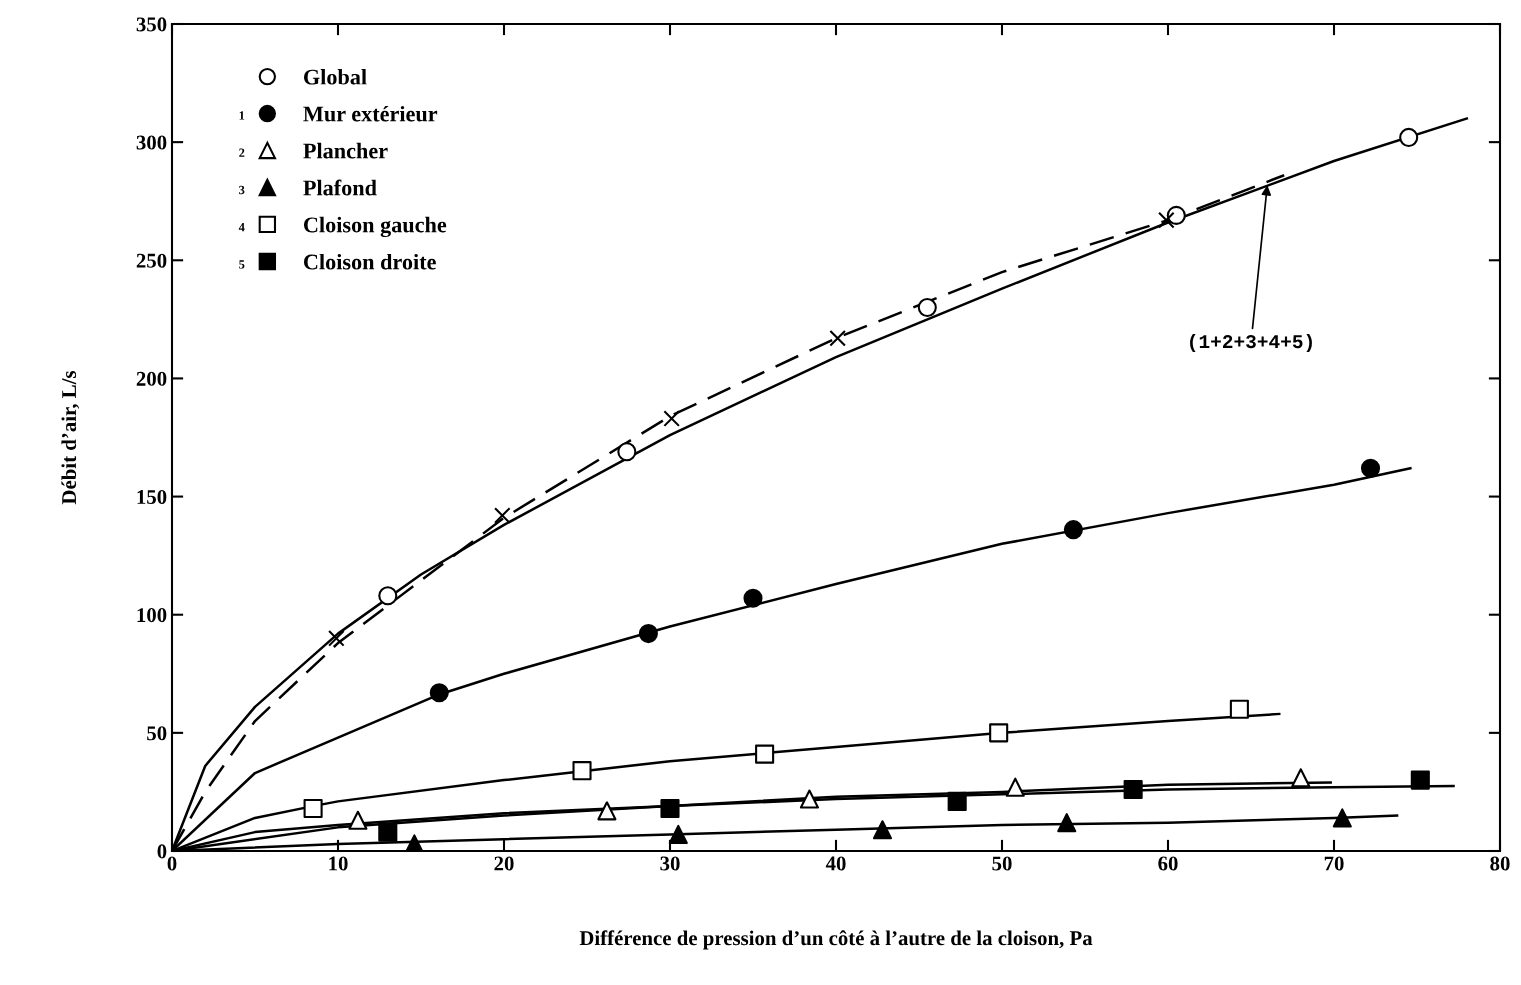 This screenshot has width=1521, height=985. Describe the element at coordinates (375, 227) in the screenshot. I see `legend-label: Cloison gauche` at that location.